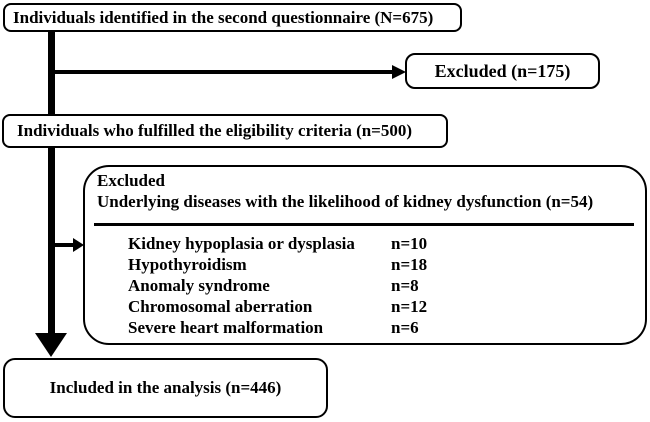 The height and width of the screenshot is (422, 650). Describe the element at coordinates (409, 264) in the screenshot. I see `exclusion-item-count: n=18` at that location.